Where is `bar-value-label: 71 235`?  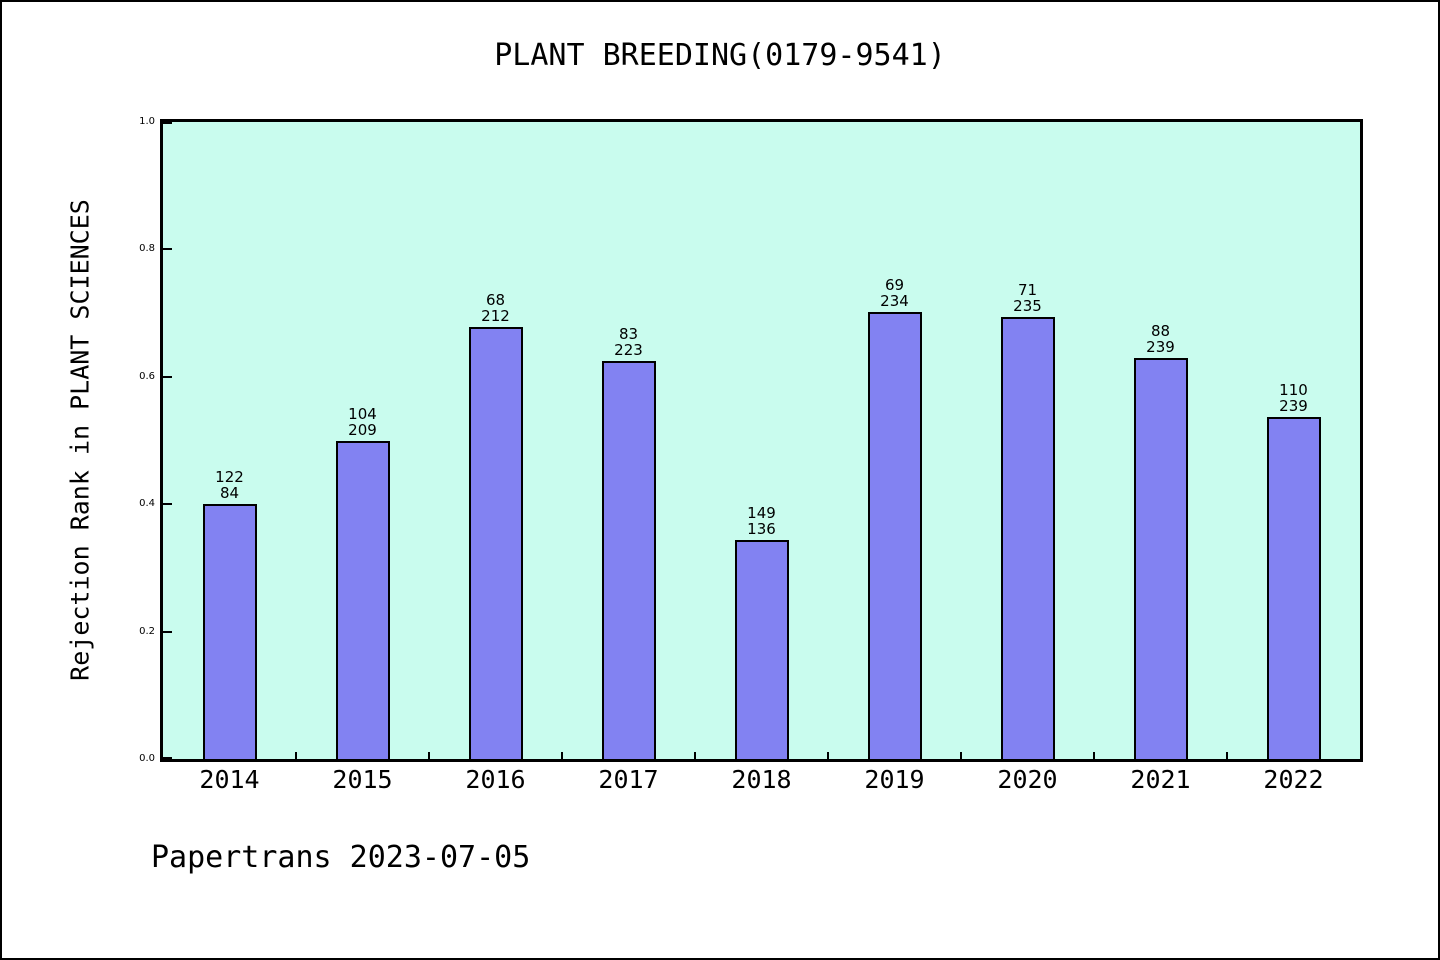 bar-value-label: 71 235 is located at coordinates (1028, 298).